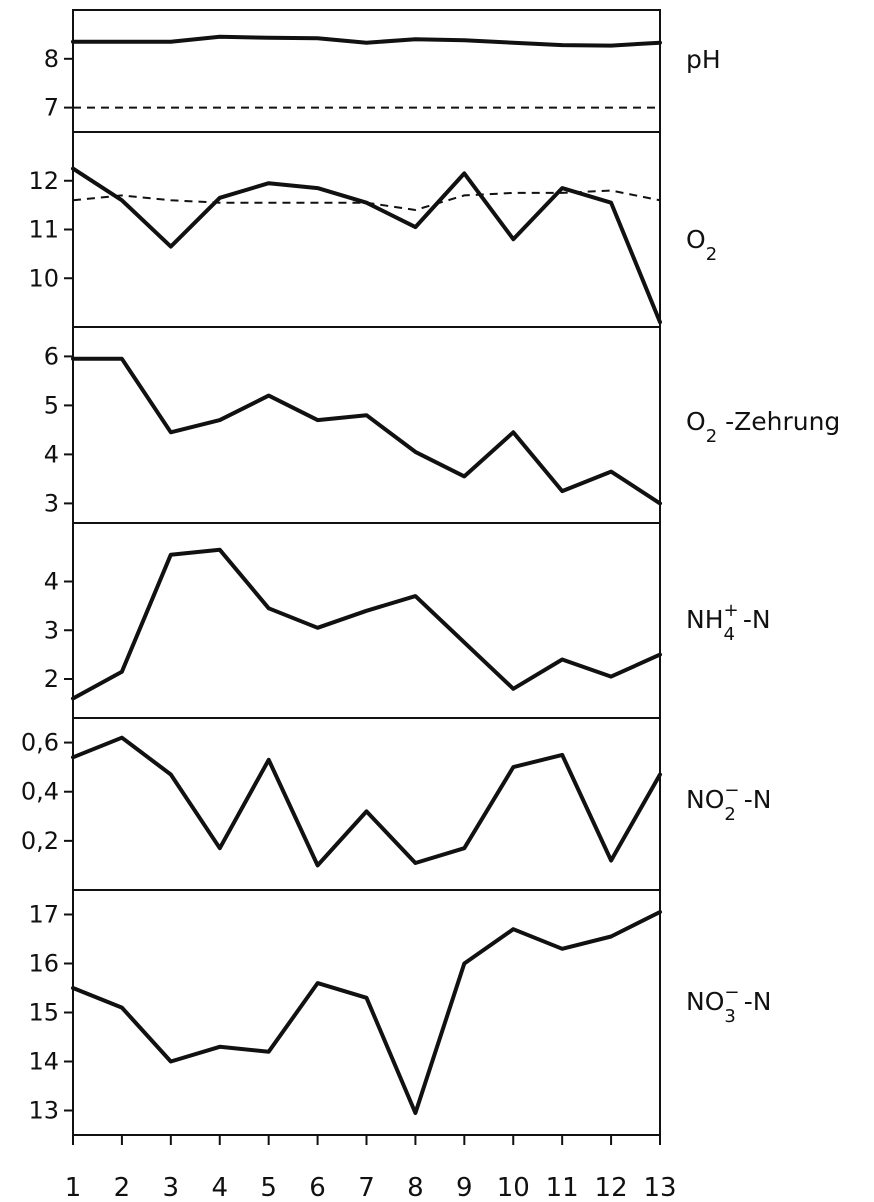 The width and height of the screenshot is (874, 1202). What do you see at coordinates (366, 624) in the screenshot?
I see `series-line-nh4-solid` at bounding box center [366, 624].